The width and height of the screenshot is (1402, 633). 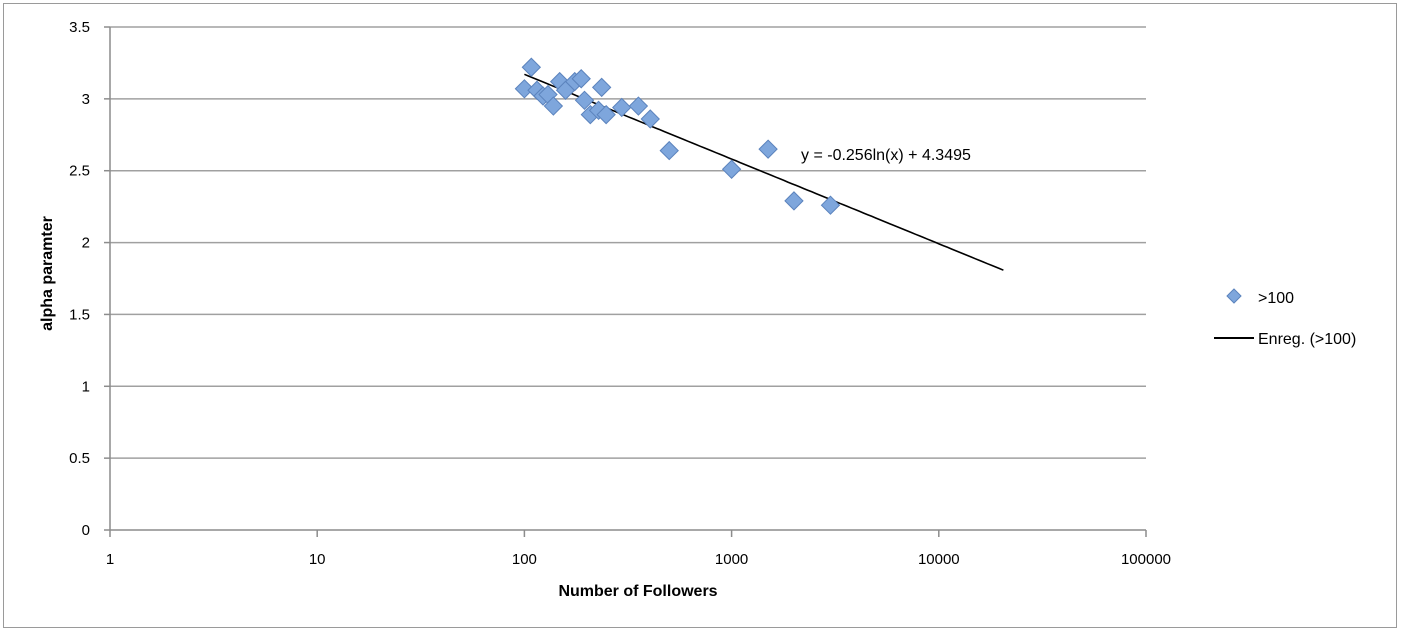 What do you see at coordinates (79, 314) in the screenshot?
I see `y-tick-label: 1.5` at bounding box center [79, 314].